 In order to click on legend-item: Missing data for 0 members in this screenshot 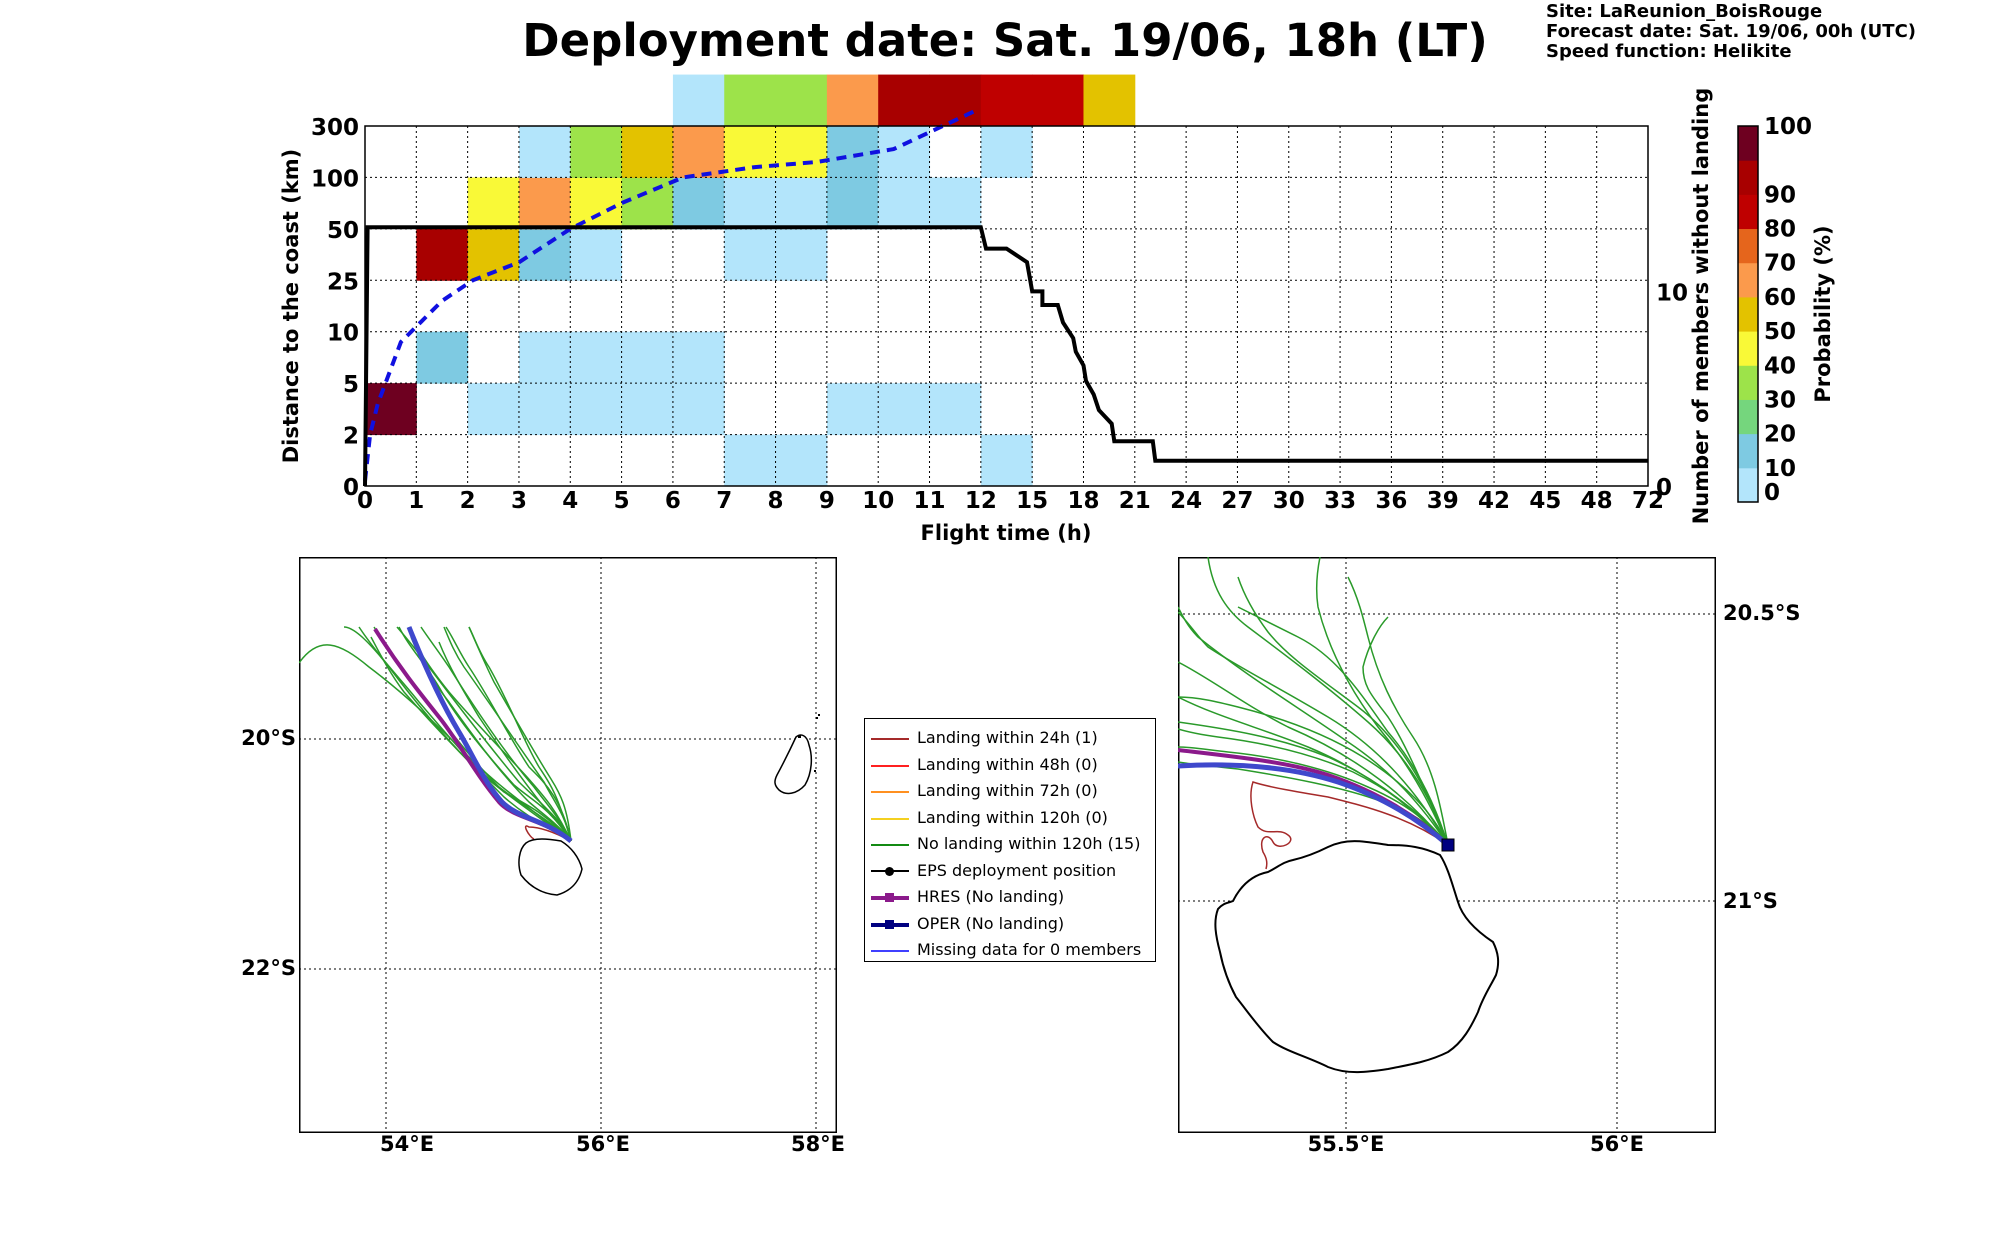, I will do `click(1010, 952)`.